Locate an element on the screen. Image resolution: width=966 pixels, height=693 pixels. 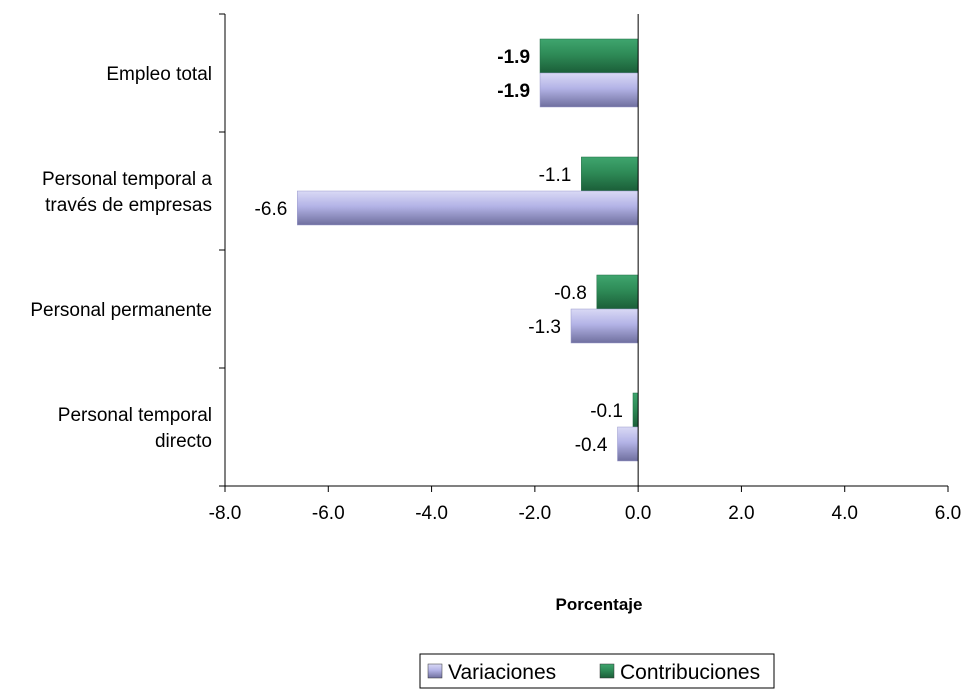
label-contribuciones-1: -1.1 is located at coordinates (555, 175).